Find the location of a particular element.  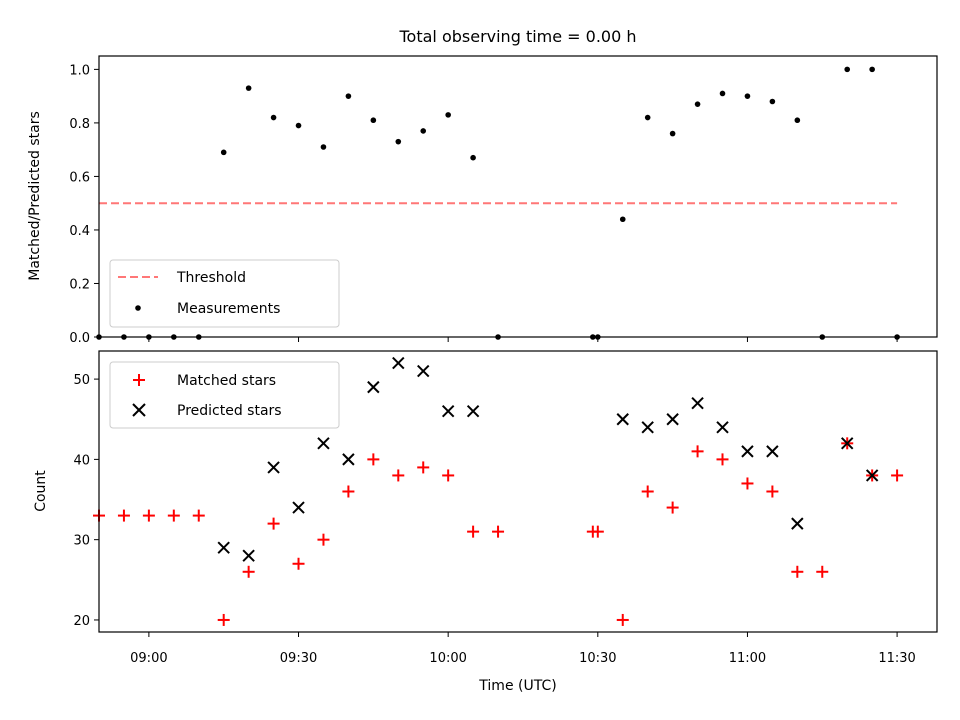

x-tick-label: 11:00 is located at coordinates (747, 658).